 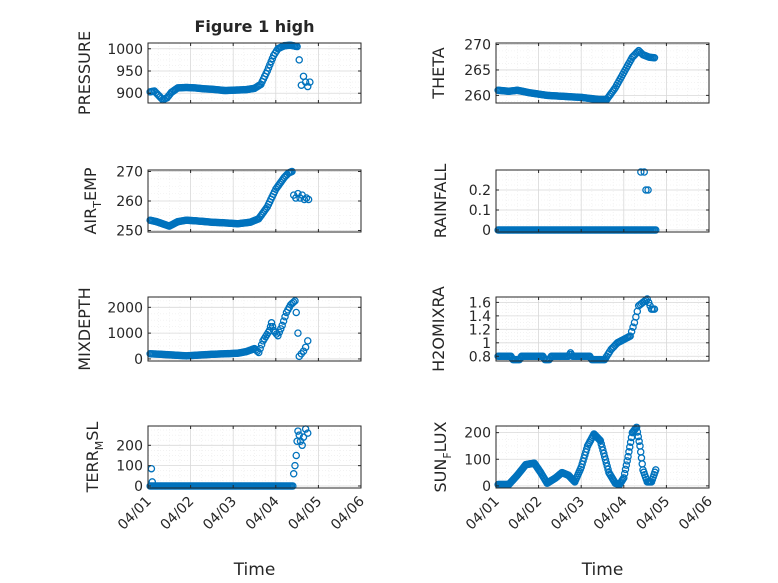 I want to click on y-tick-label: 200, so click(x=129, y=446).